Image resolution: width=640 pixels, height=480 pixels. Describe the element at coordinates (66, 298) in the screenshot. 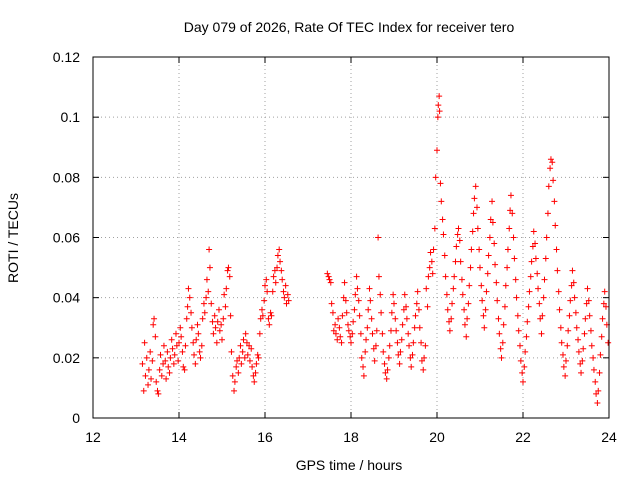

I see `y-tick-label: 0.04` at that location.